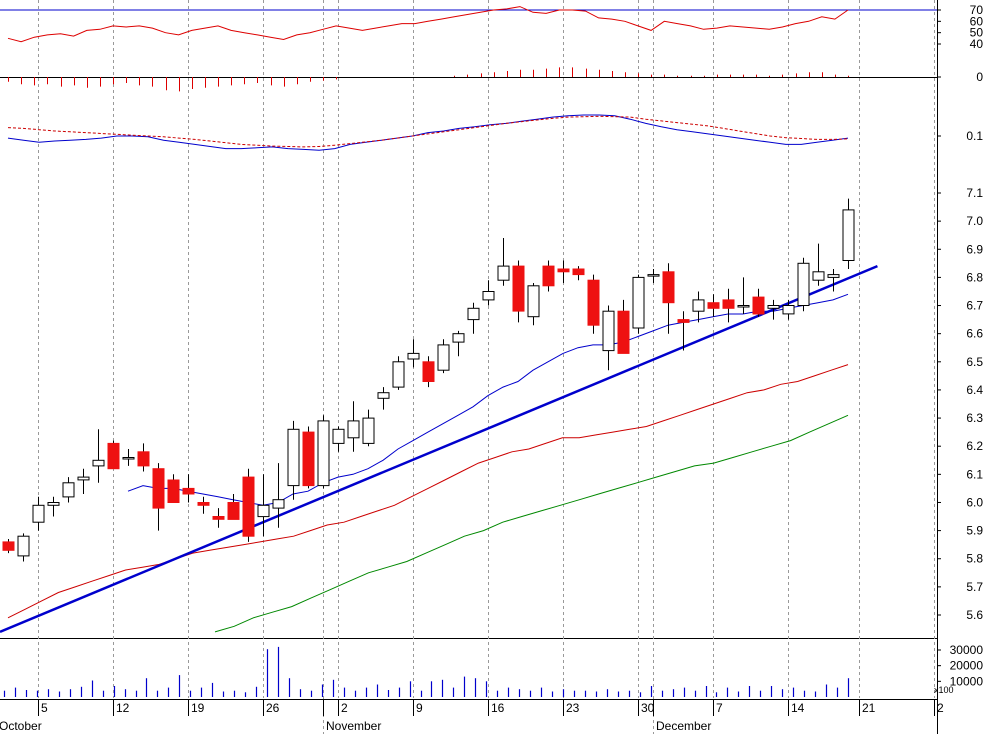 The image size is (989, 734). I want to click on x-day-label: 26, so click(273, 708).